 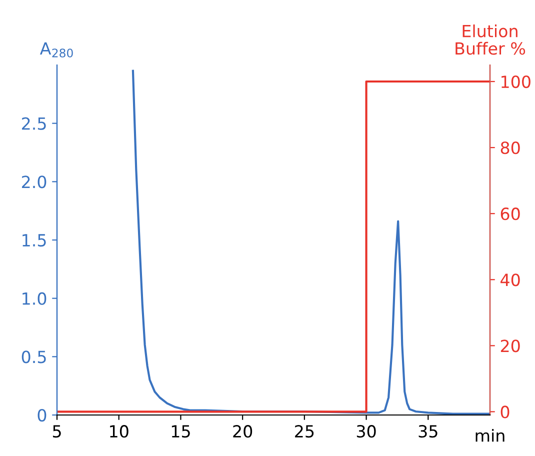 I want to click on y2-tick-label: 60, so click(x=510, y=214).